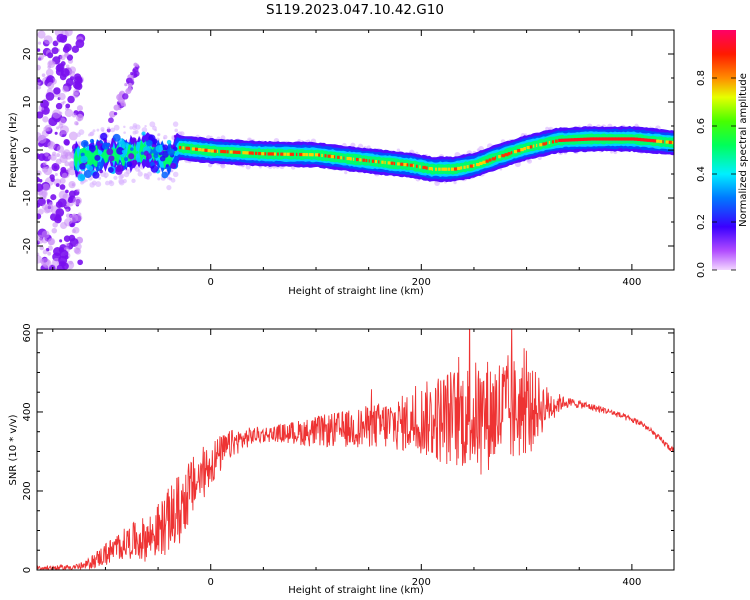  What do you see at coordinates (27, 246) in the screenshot?
I see `spectrogram-y-tick-label: -20` at bounding box center [27, 246].